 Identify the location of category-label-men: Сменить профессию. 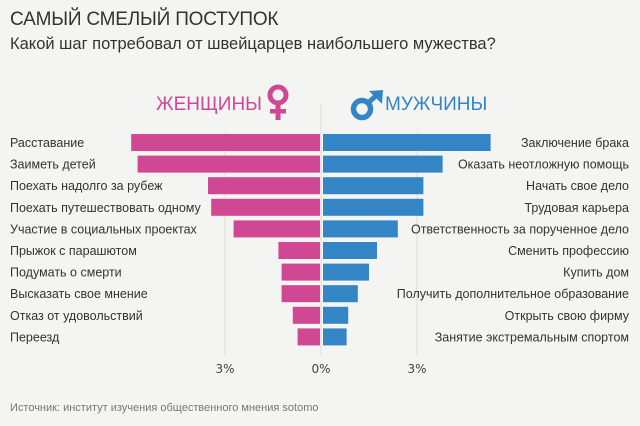
(568, 251).